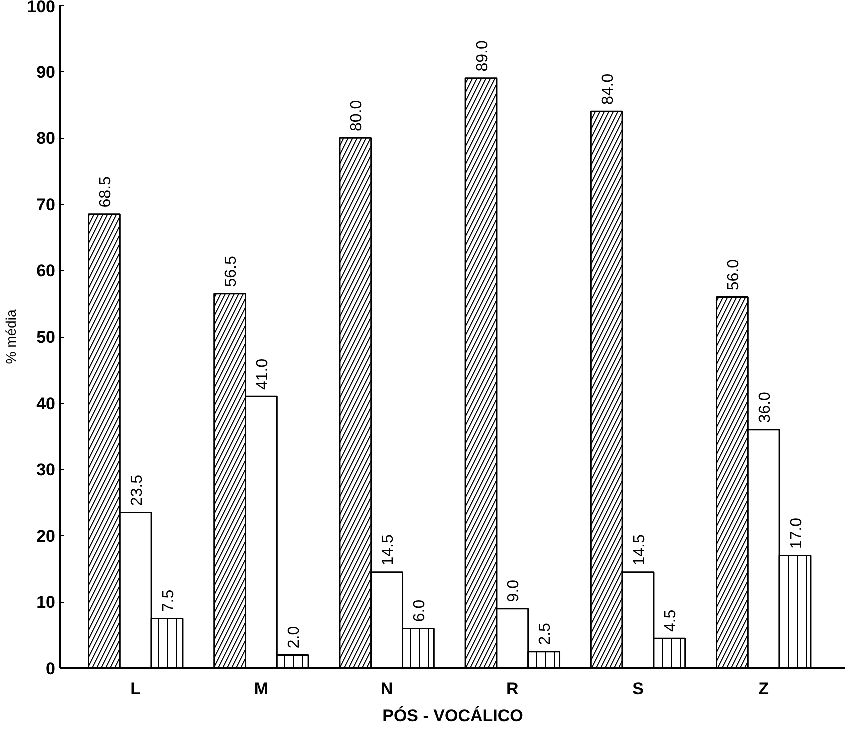 Image resolution: width=856 pixels, height=734 pixels. I want to click on data-label: 68.5, so click(105, 192).